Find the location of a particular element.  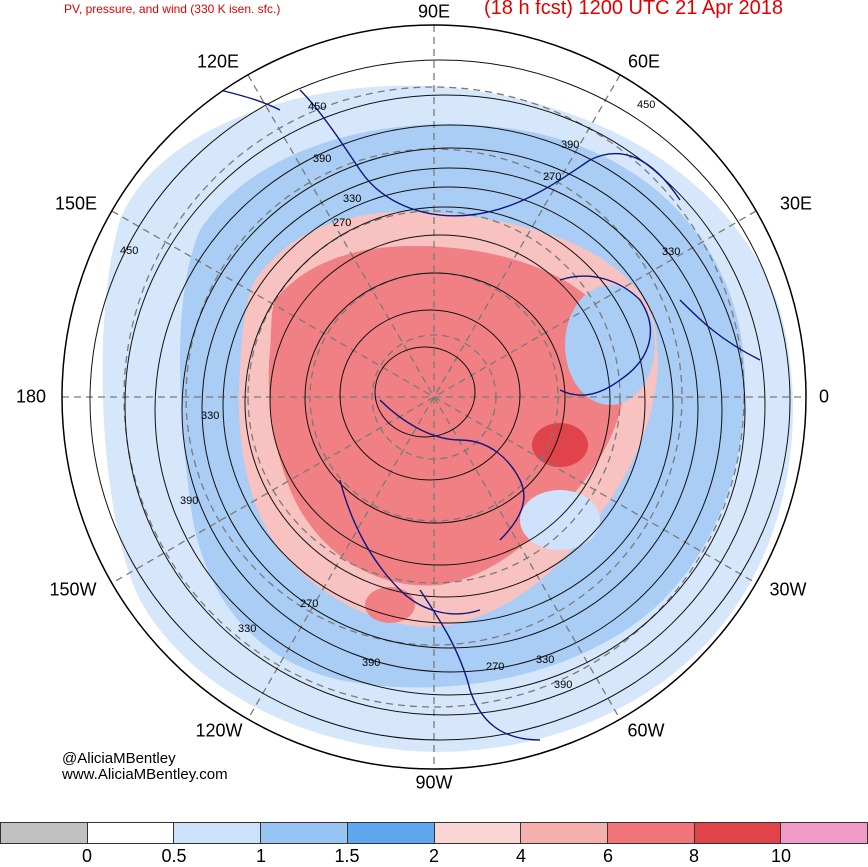

lon-label-150e: 150E is located at coordinates (76, 203).